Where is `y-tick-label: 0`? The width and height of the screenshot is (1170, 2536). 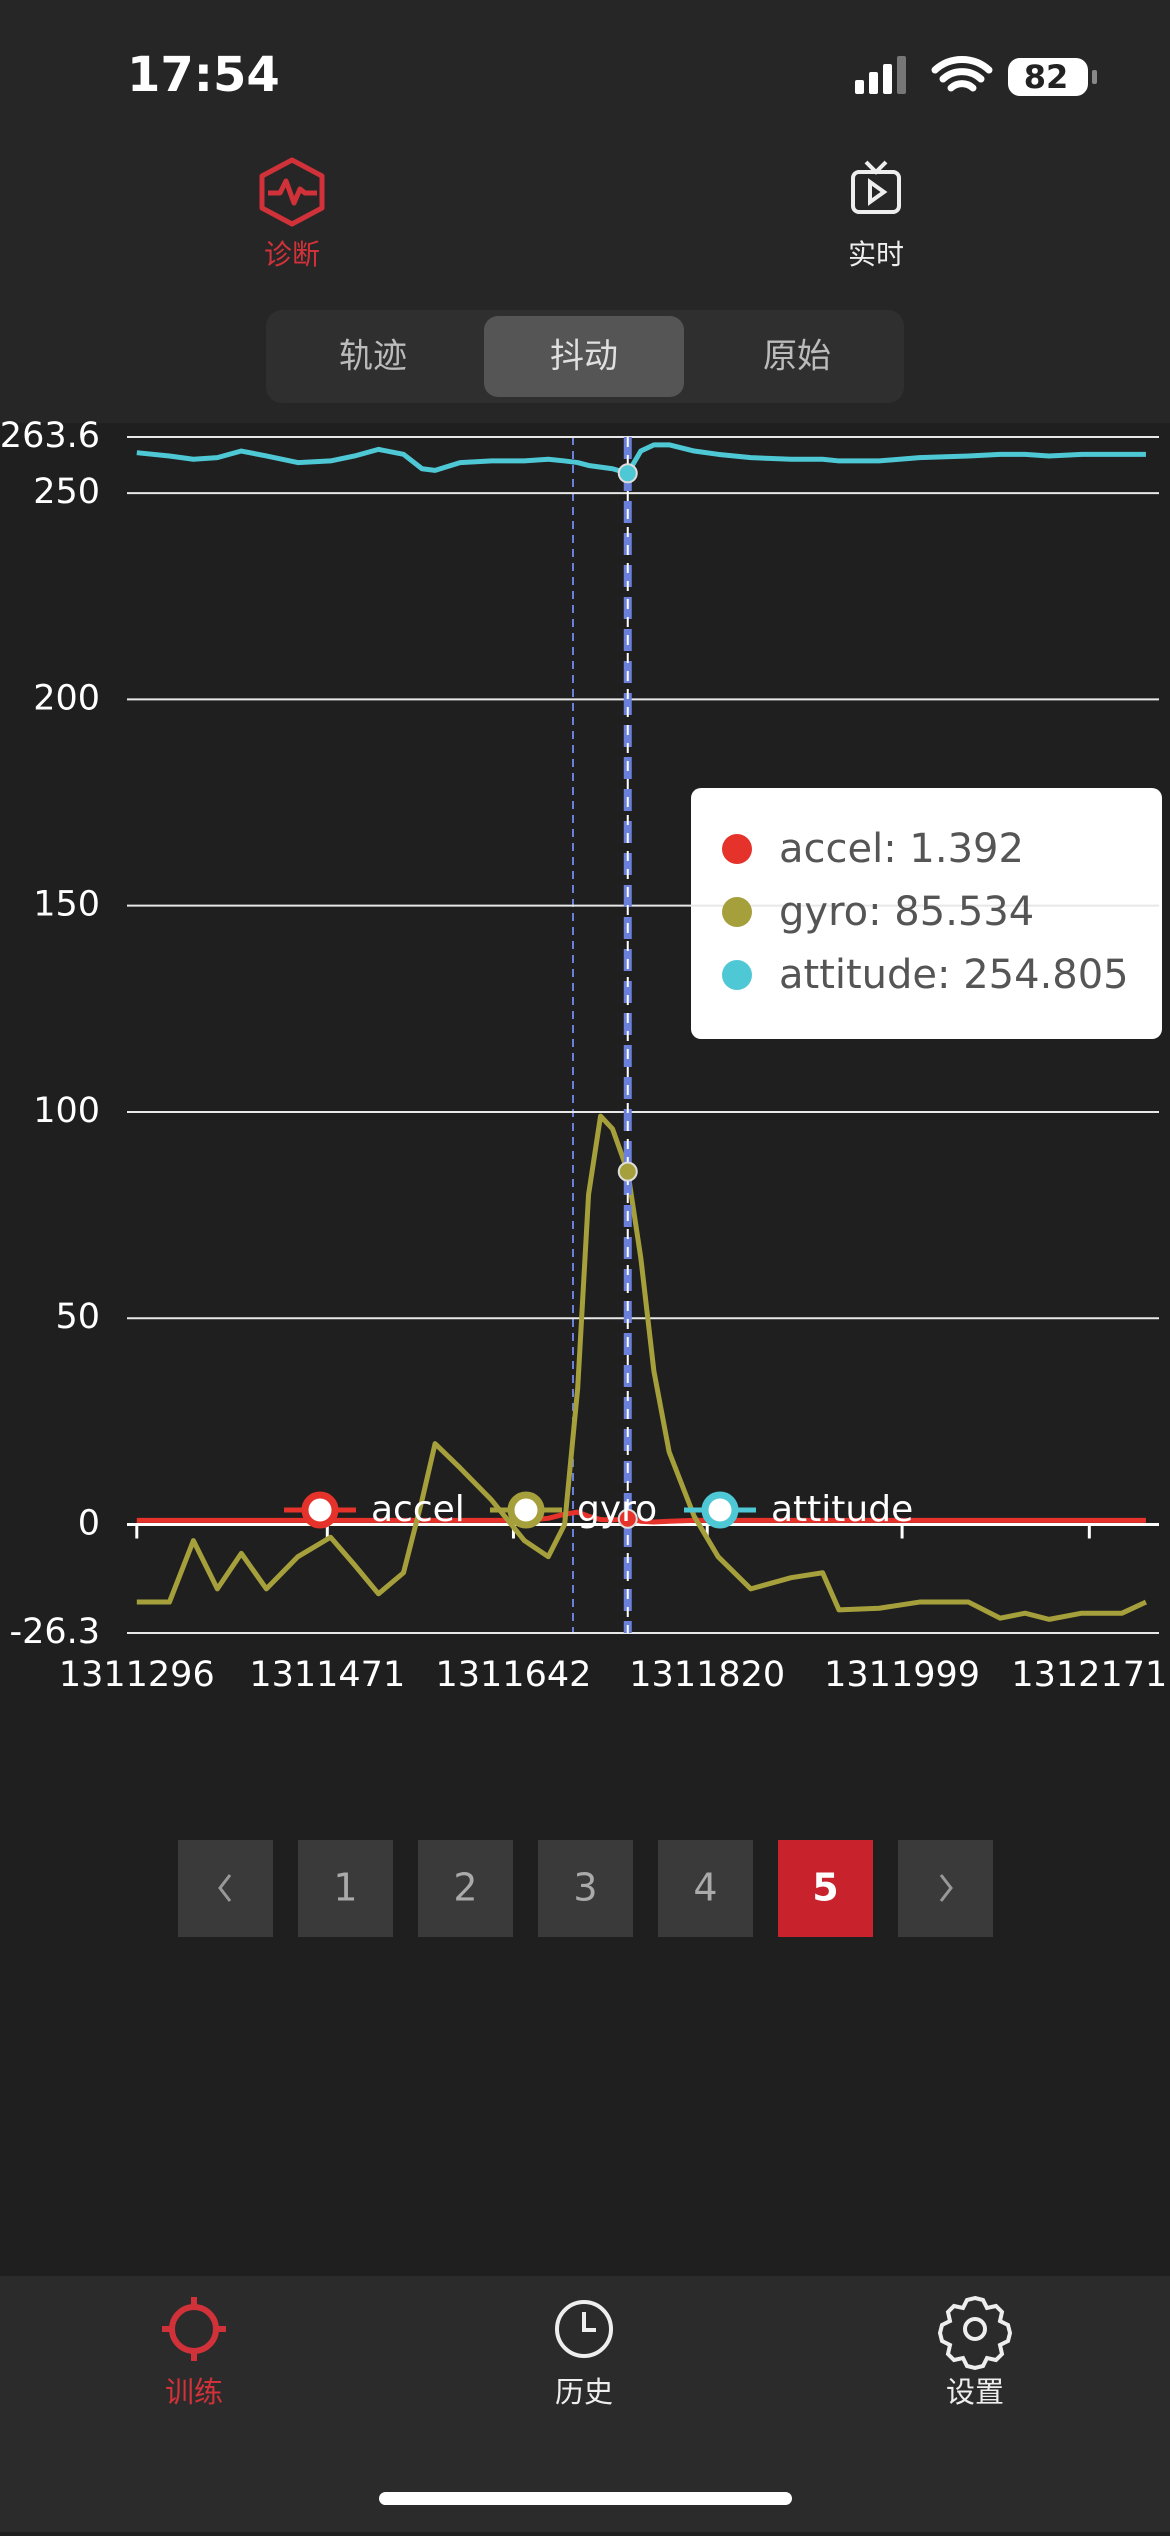
y-tick-label: 0 is located at coordinates (89, 1523).